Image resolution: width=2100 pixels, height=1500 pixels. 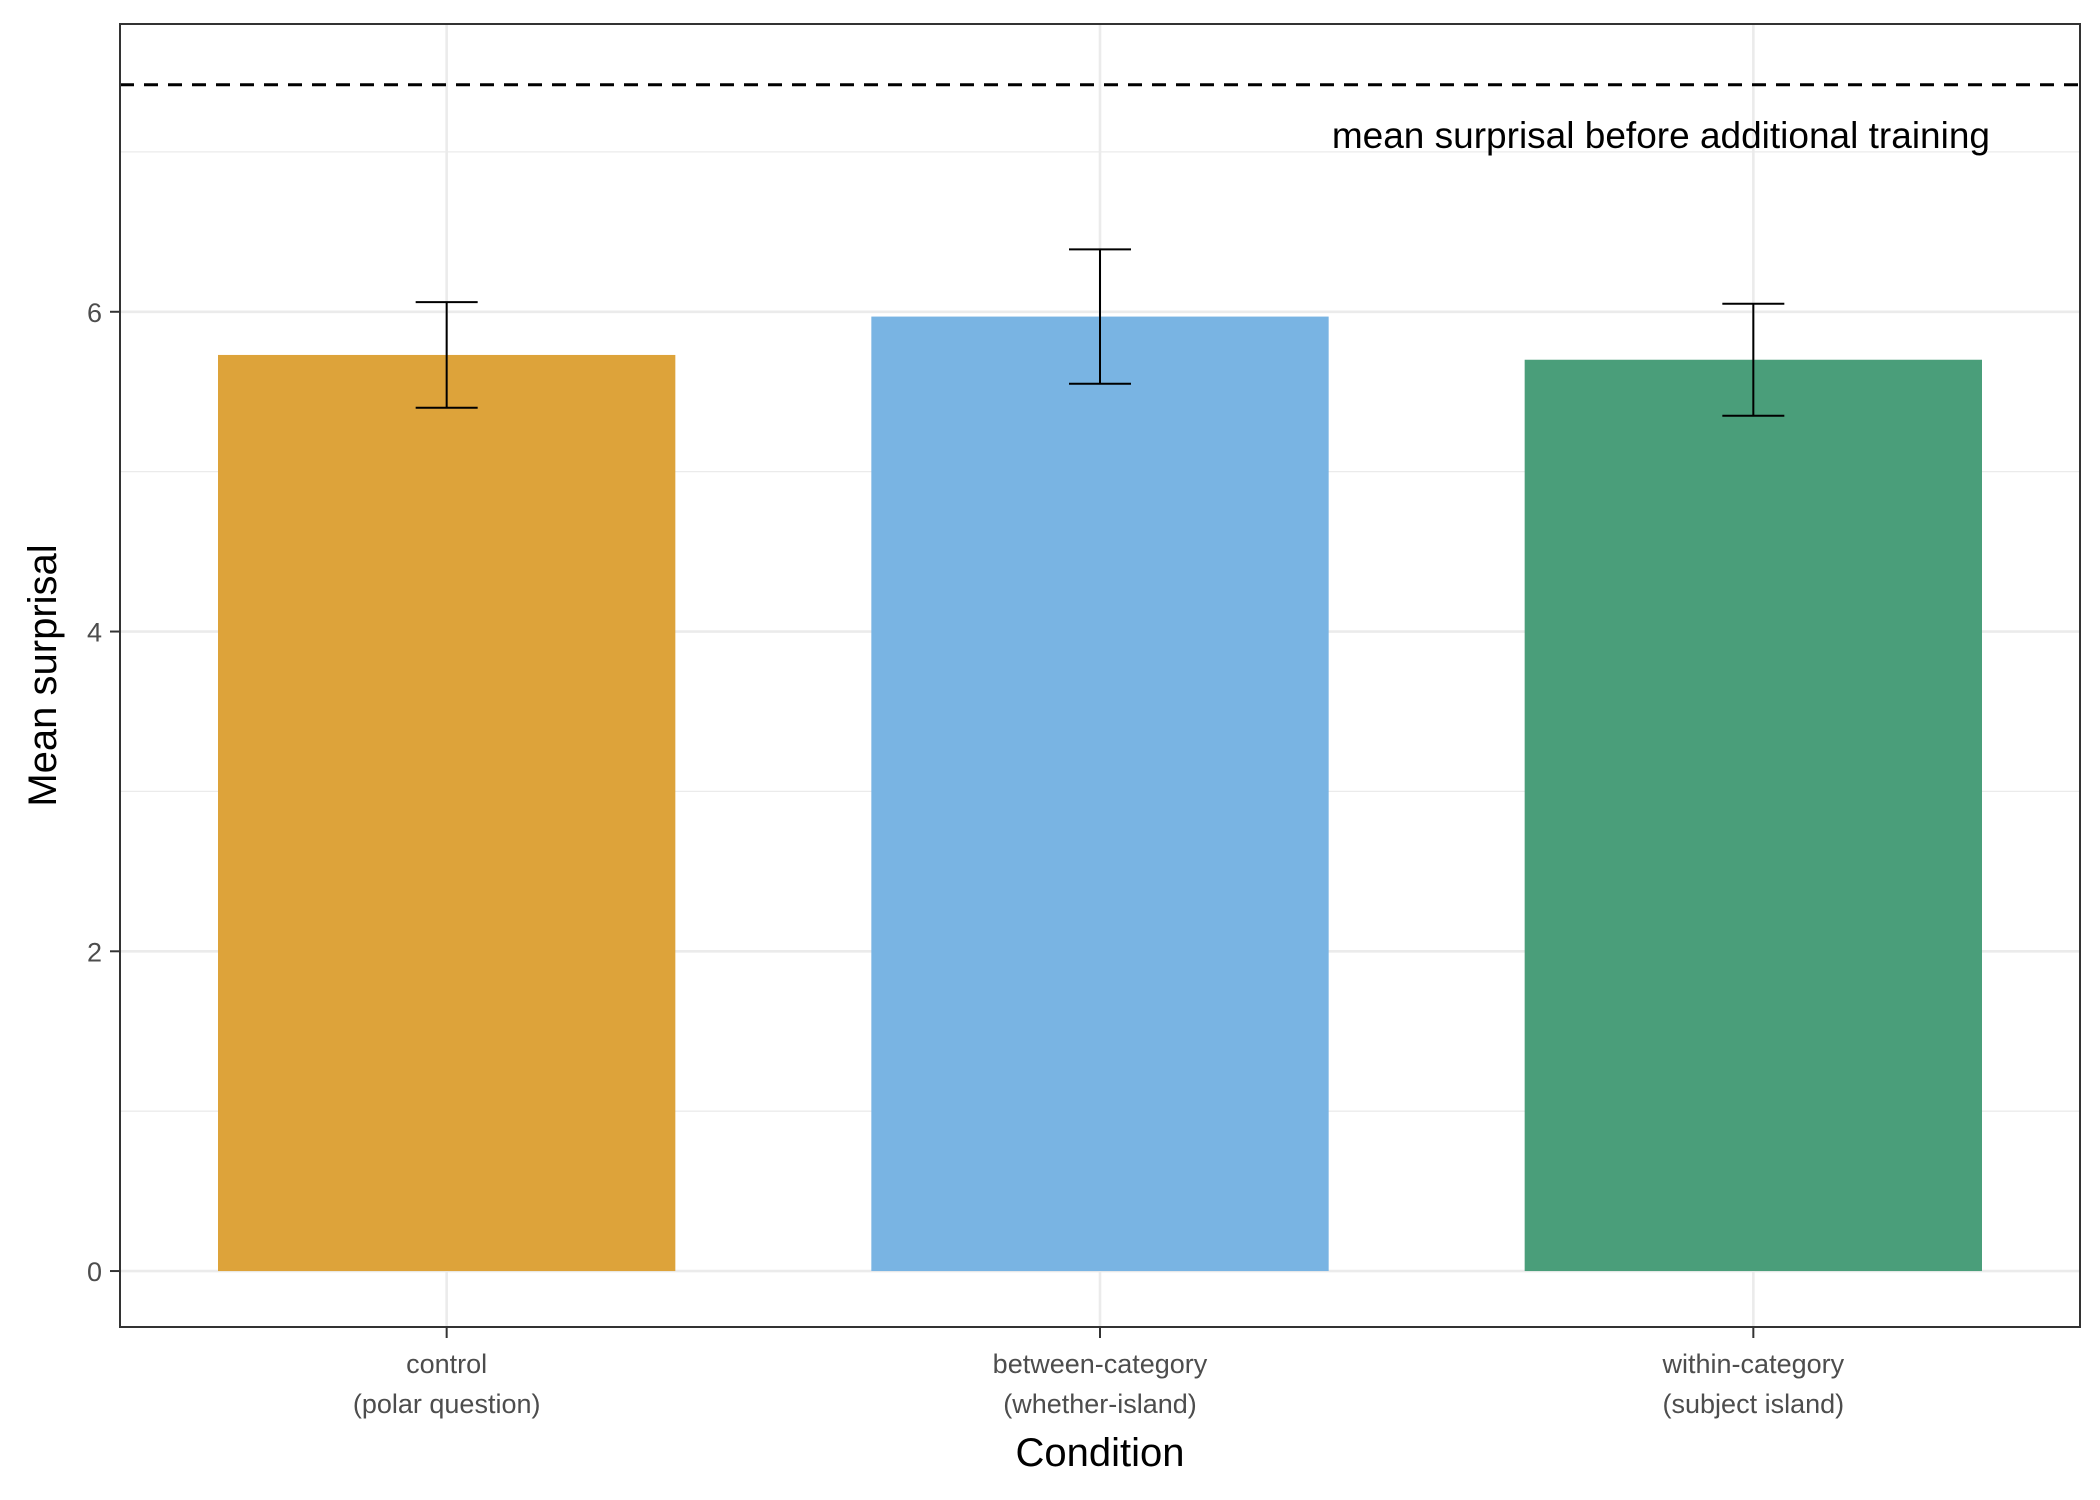 I want to click on x-axis-title: Condition, so click(x=1099, y=1453).